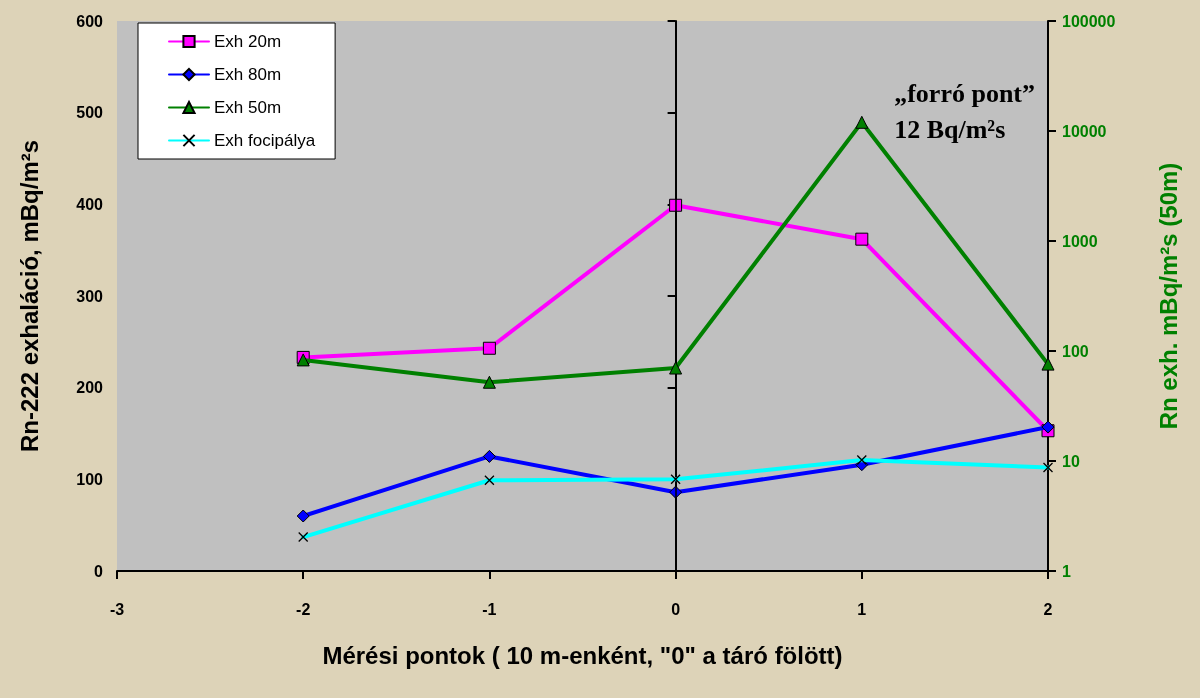 Image resolution: width=1200 pixels, height=698 pixels. What do you see at coordinates (90, 21) in the screenshot?
I see `y-tick-label: 600` at bounding box center [90, 21].